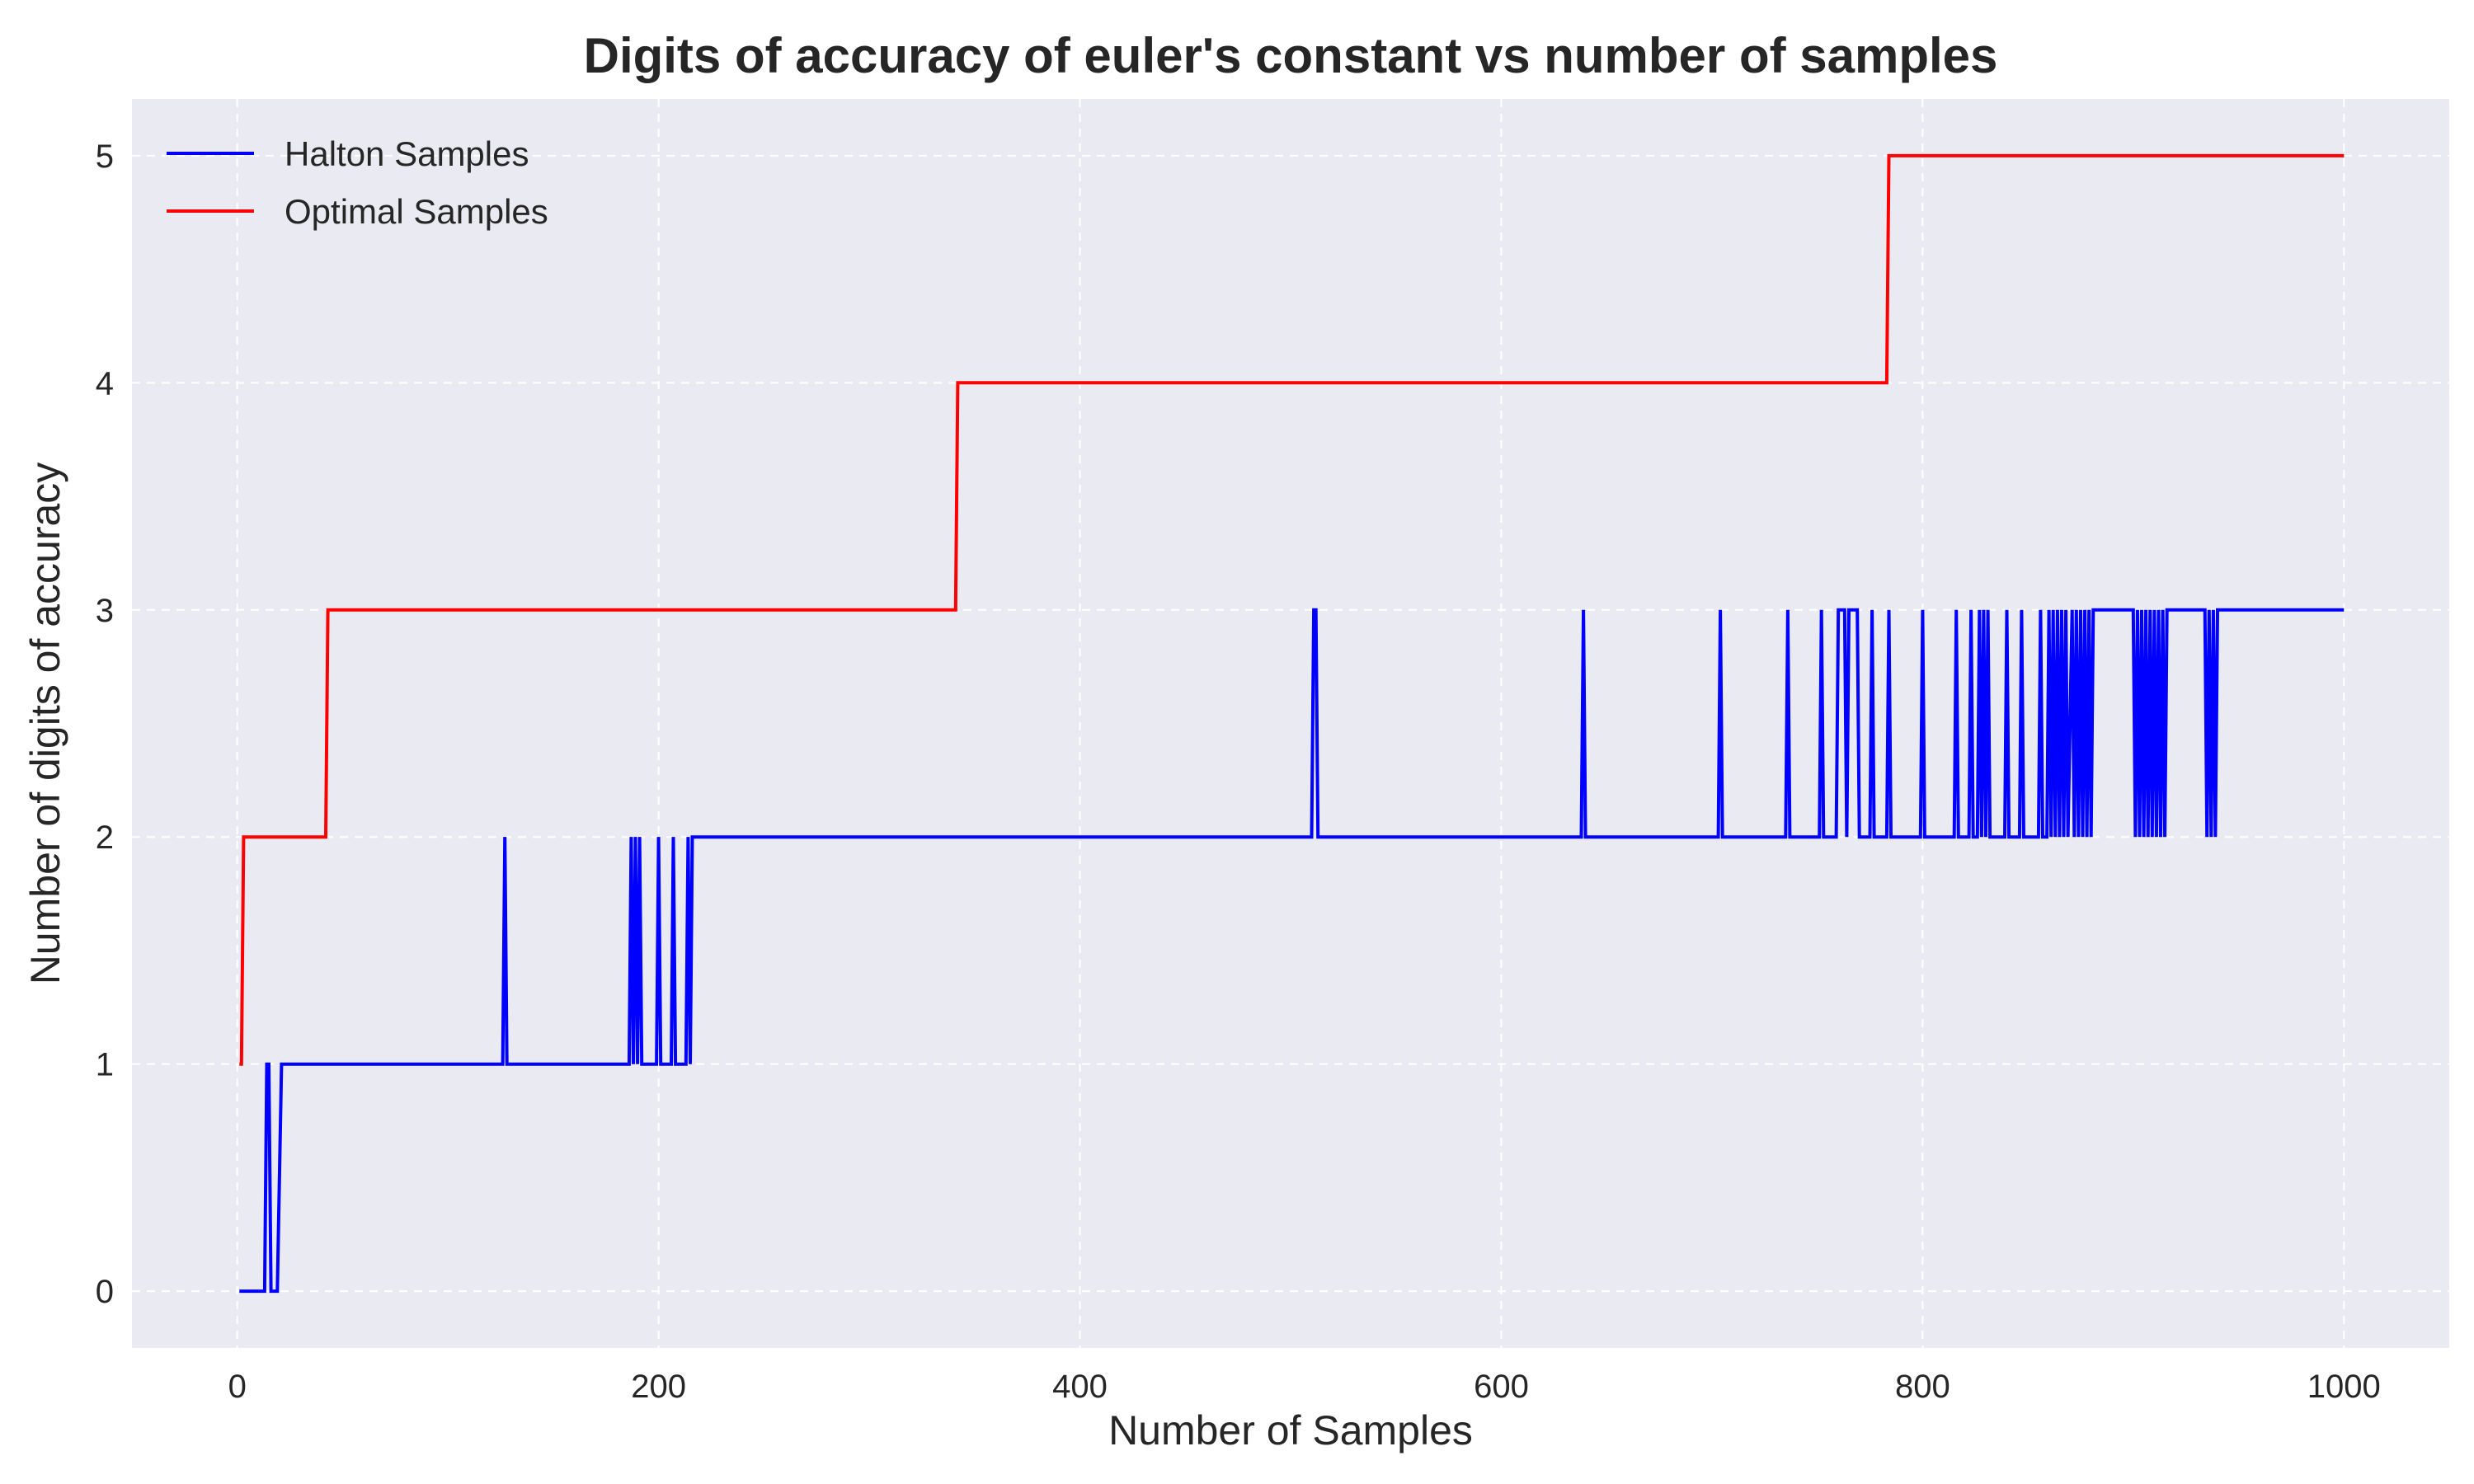  Describe the element at coordinates (1290, 1430) in the screenshot. I see `x-axis-label: Number of Samples` at that location.